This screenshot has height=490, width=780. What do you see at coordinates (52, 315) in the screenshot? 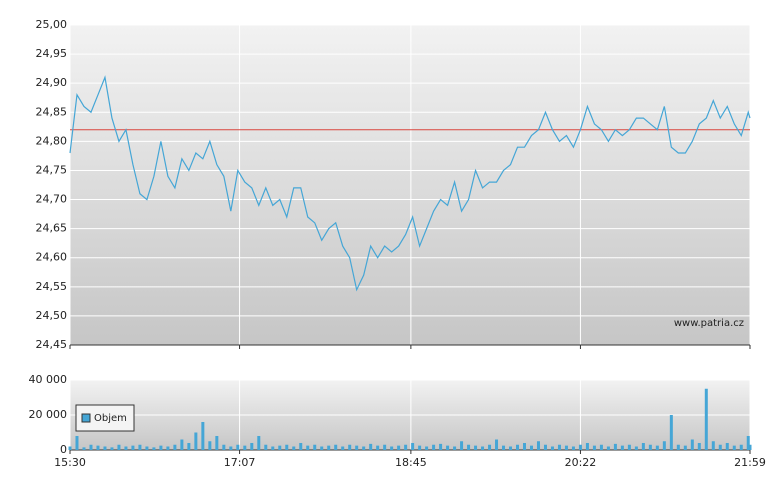
I see `y-tick-label: 24,50` at bounding box center [52, 315].